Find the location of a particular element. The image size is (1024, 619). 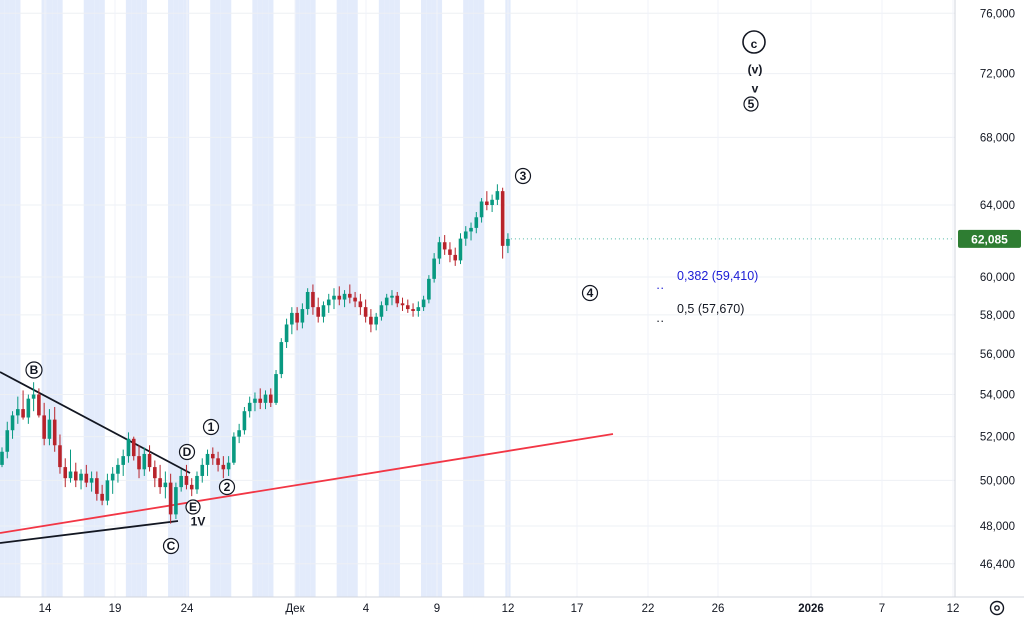

support-trendline is located at coordinates (307, 483).